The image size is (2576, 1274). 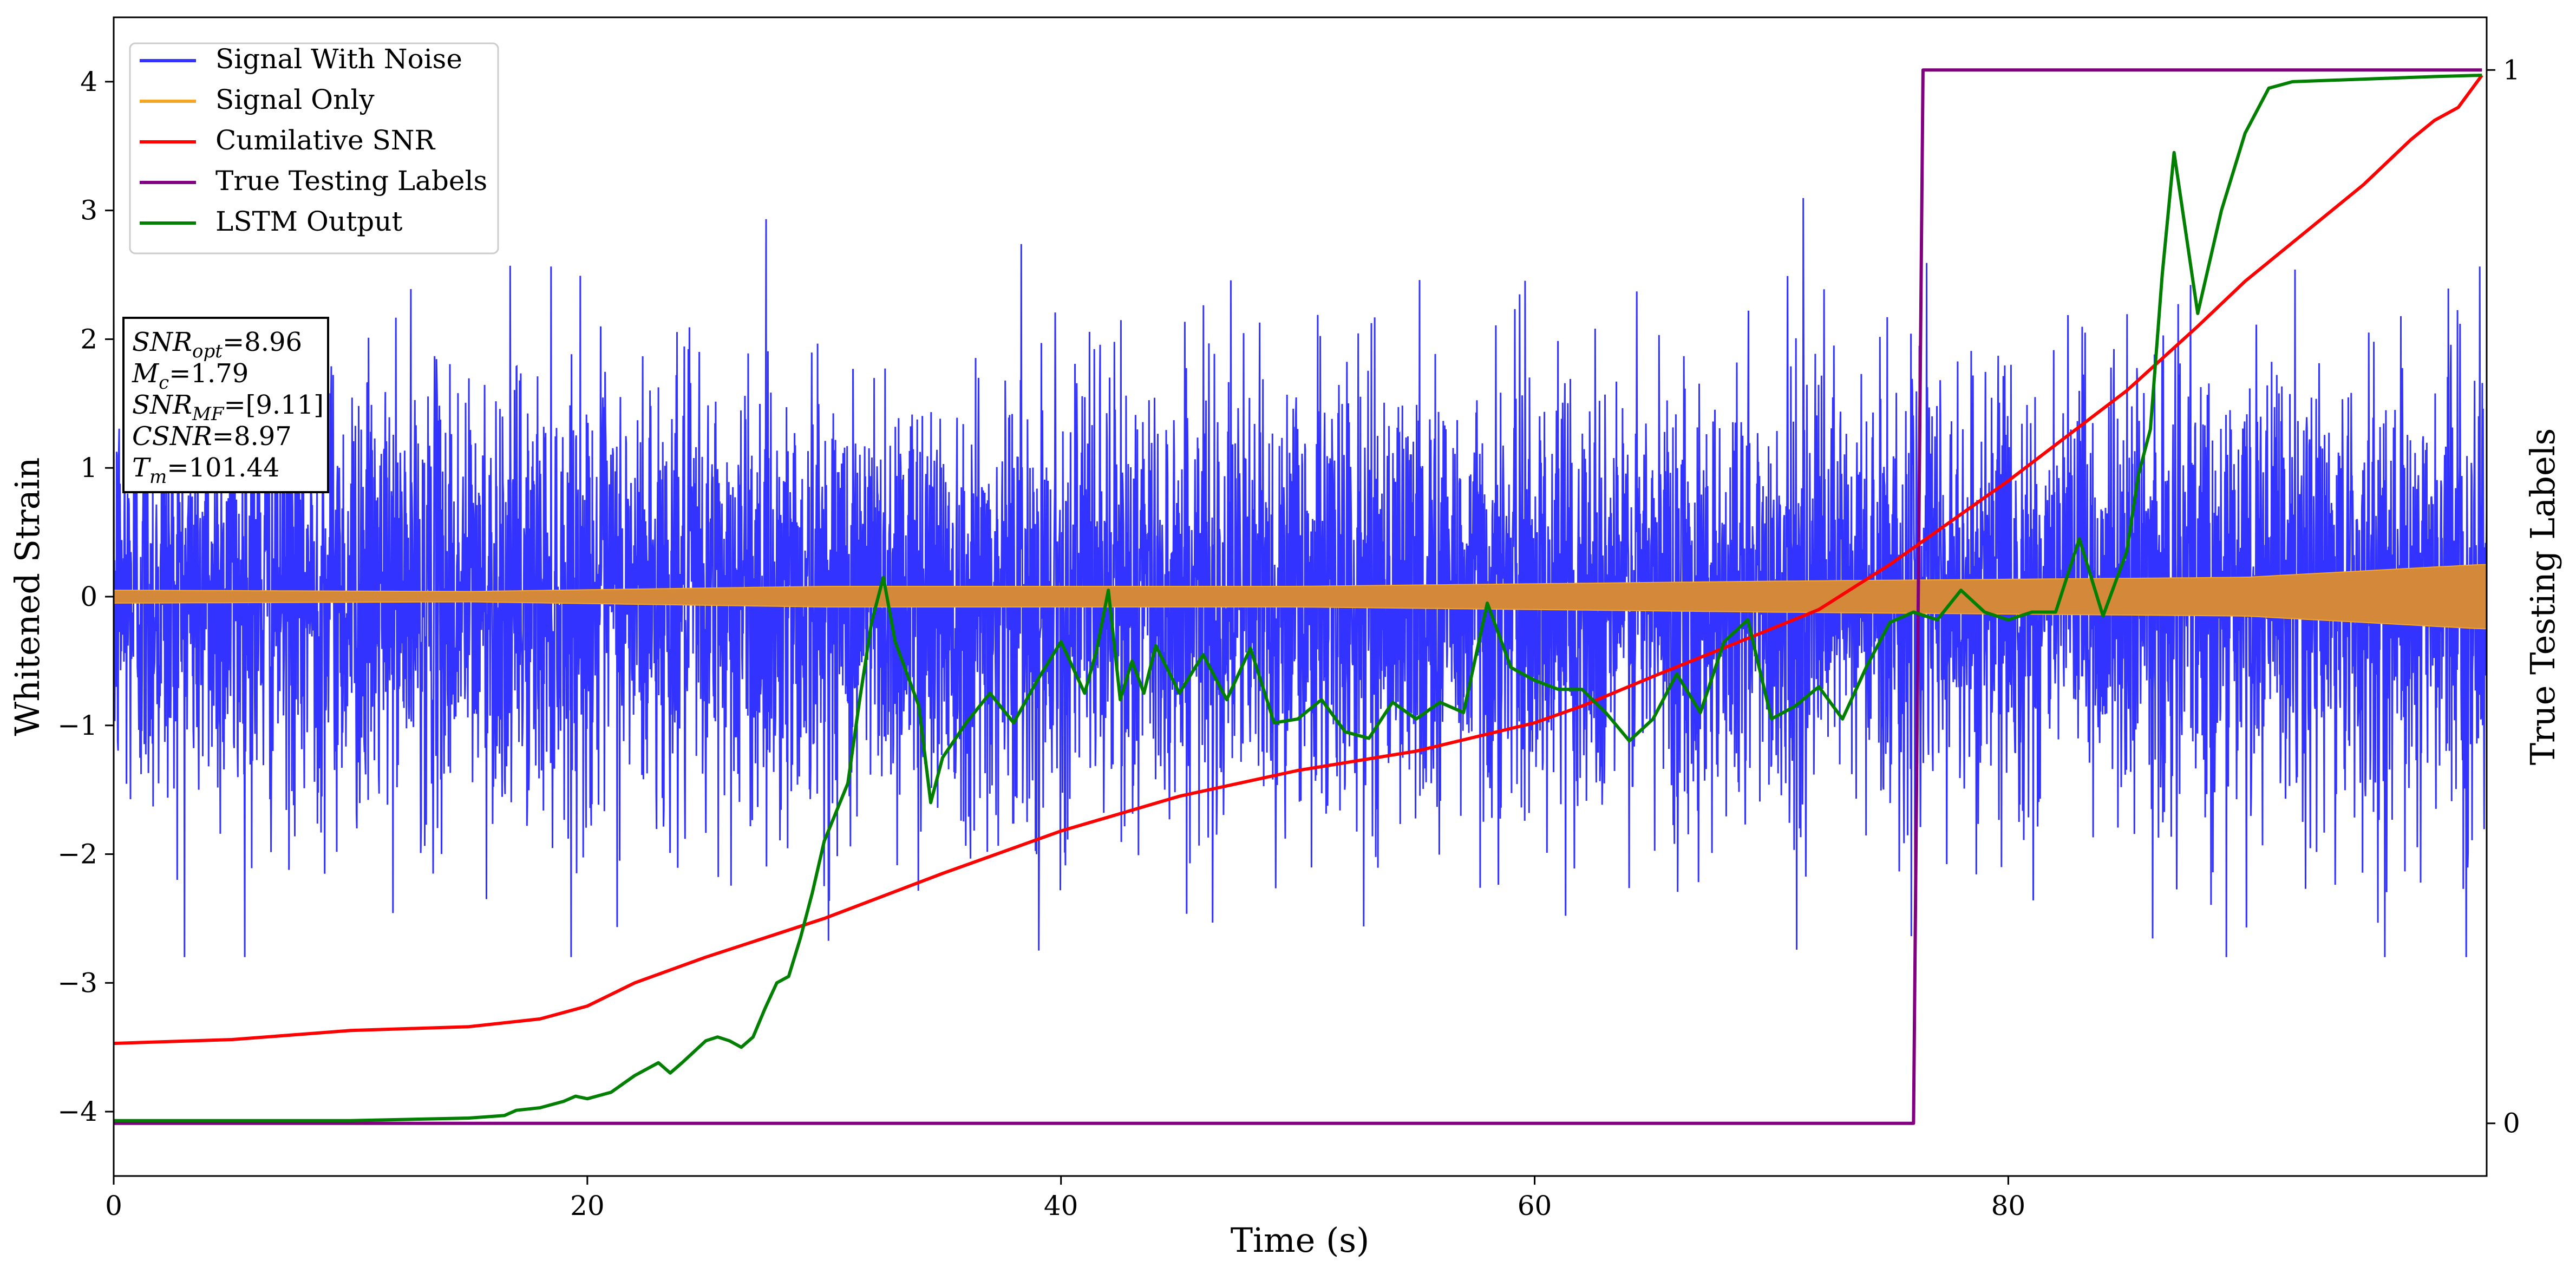 I want to click on legend-label: LSTM Output, so click(x=308, y=221).